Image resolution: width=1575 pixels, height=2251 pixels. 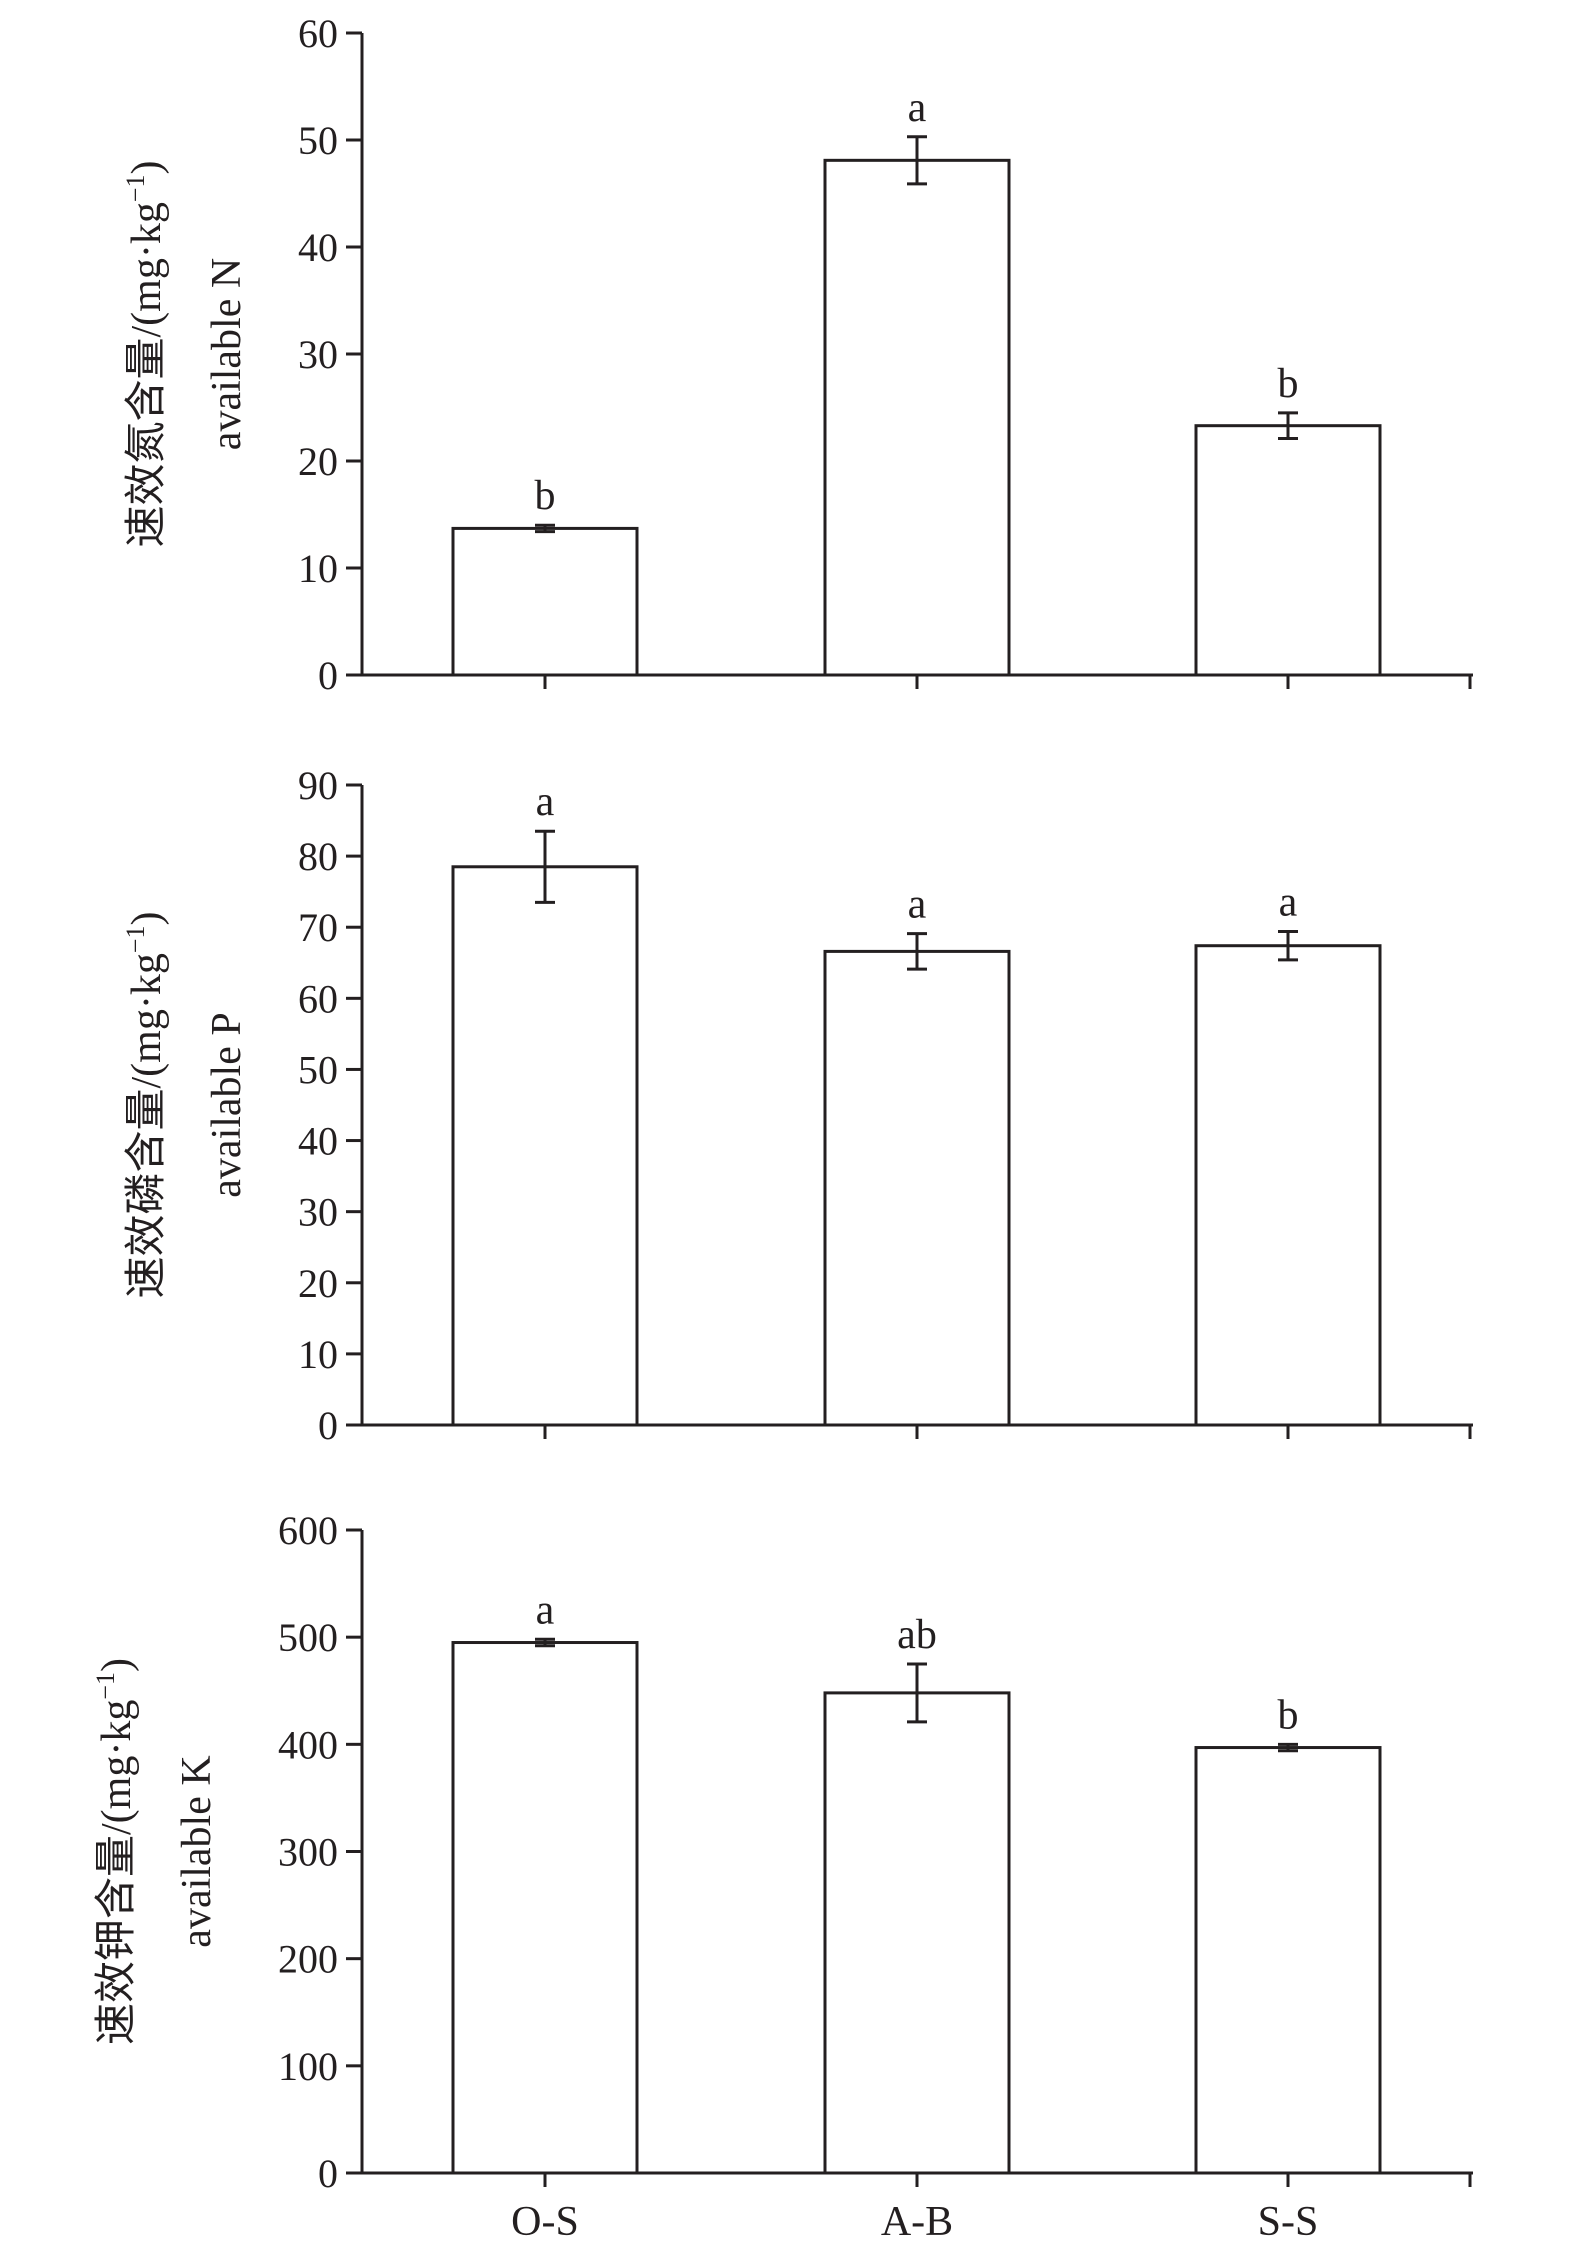 I want to click on y-axis-label-cn-main: 速效磷含量/(mg·kg, so click(x=147, y=1125).